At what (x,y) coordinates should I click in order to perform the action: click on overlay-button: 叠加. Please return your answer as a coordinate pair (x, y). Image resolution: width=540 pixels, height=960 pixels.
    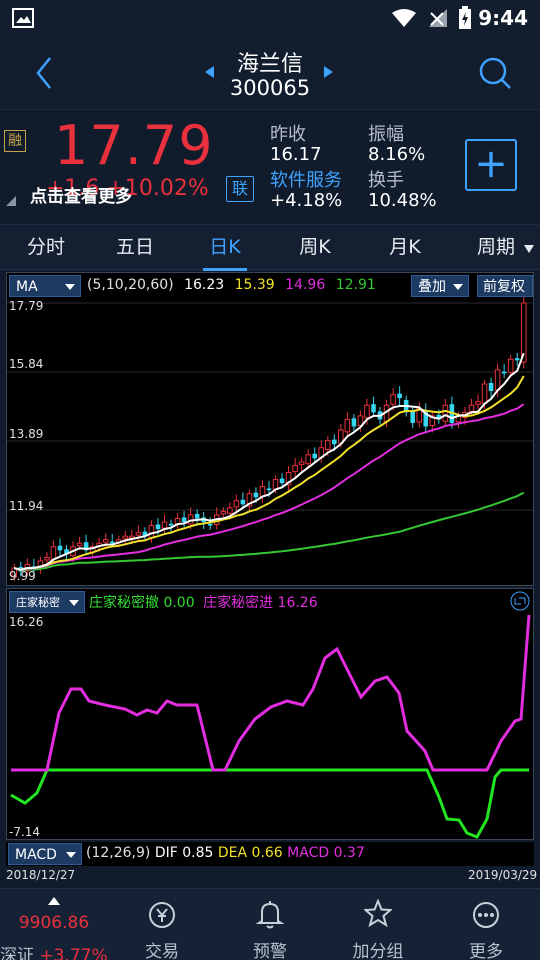
    Looking at the image, I should click on (440, 286).